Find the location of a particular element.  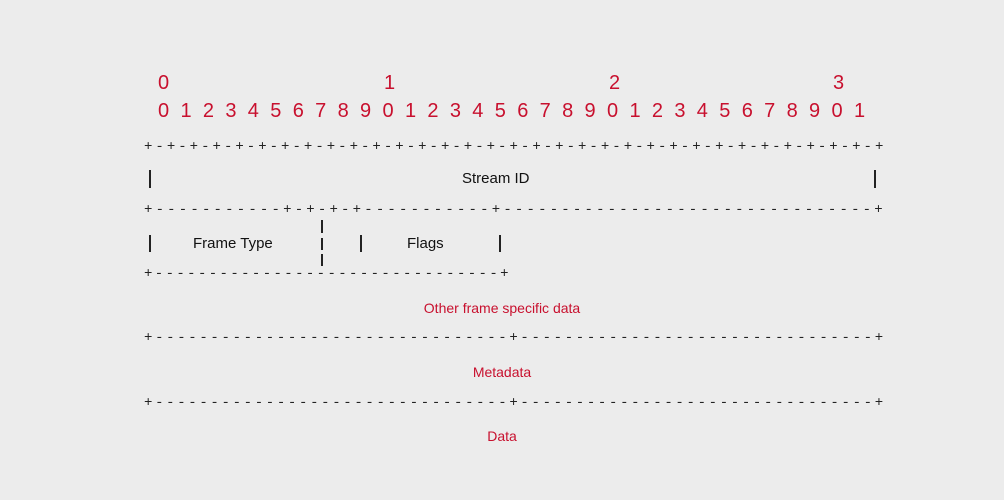

tens-digit: 2 is located at coordinates (615, 83).